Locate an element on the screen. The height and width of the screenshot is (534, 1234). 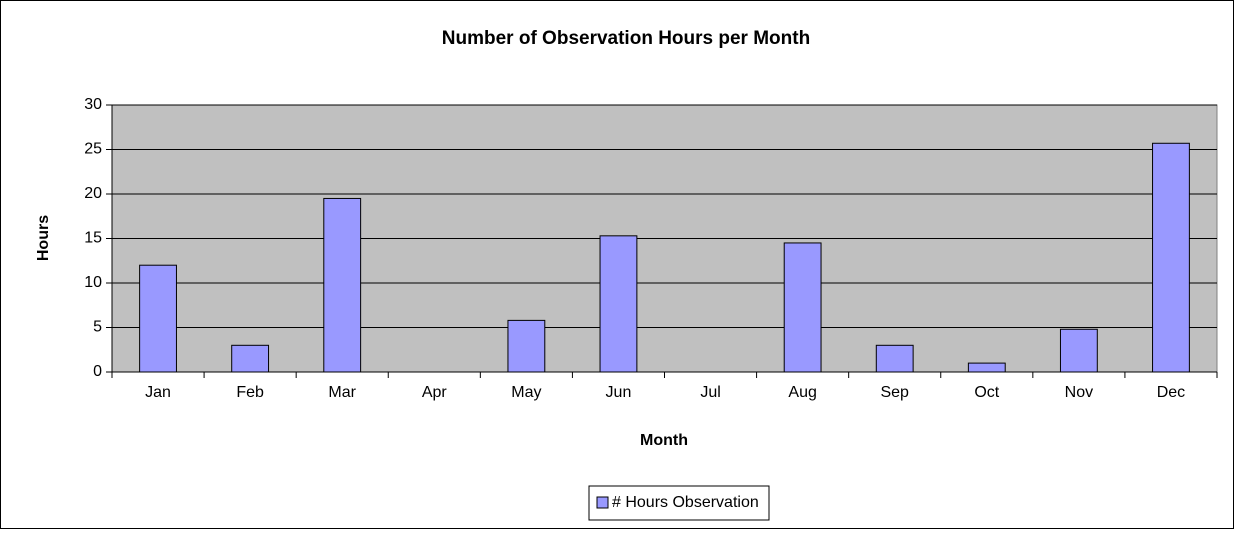
y-tick-label: 20 is located at coordinates (93, 193).